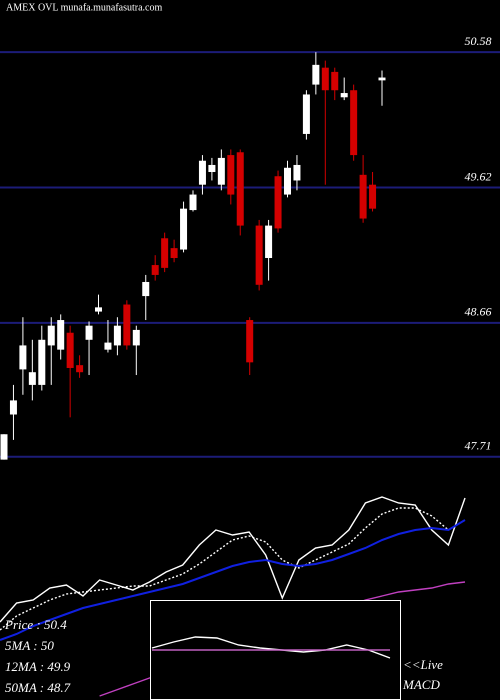  Describe the element at coordinates (35, 624) in the screenshot. I see `legend-entry: Price : 50.4` at that location.